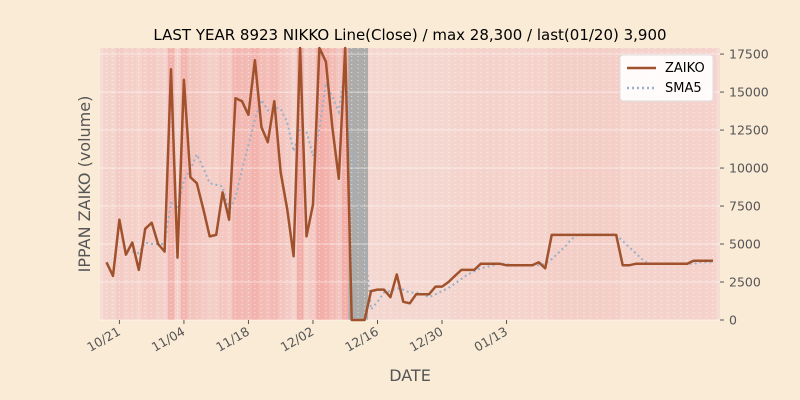 The image size is (800, 400). What do you see at coordinates (745, 282) in the screenshot?
I see `y-tick-label-1: 2500` at bounding box center [745, 282].